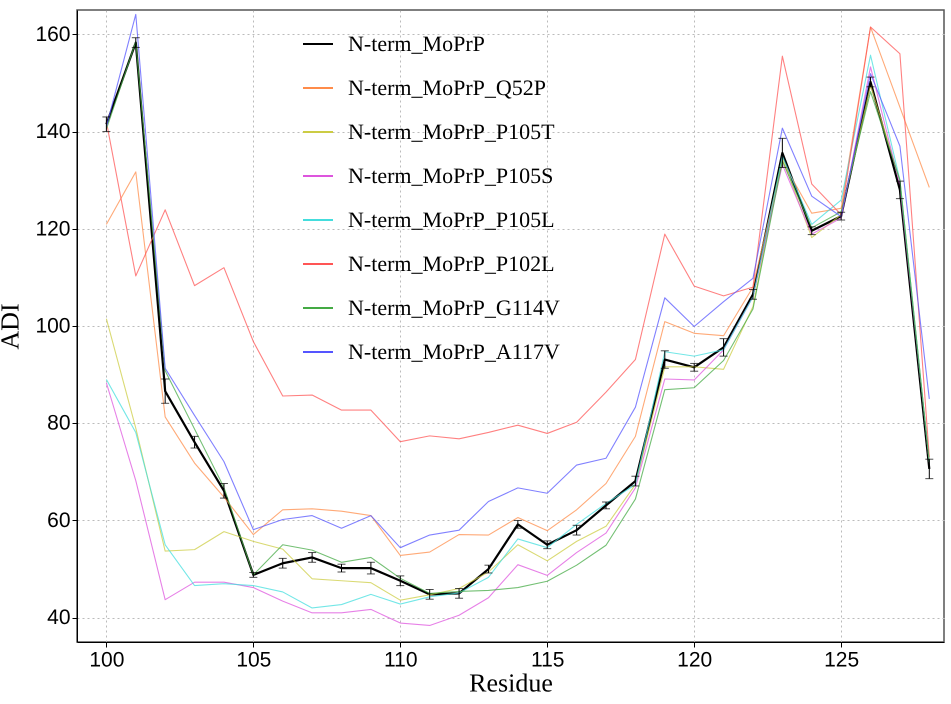 This screenshot has width=951, height=704. What do you see at coordinates (12, 326) in the screenshot?
I see `y-axis-title: ADI` at bounding box center [12, 326].